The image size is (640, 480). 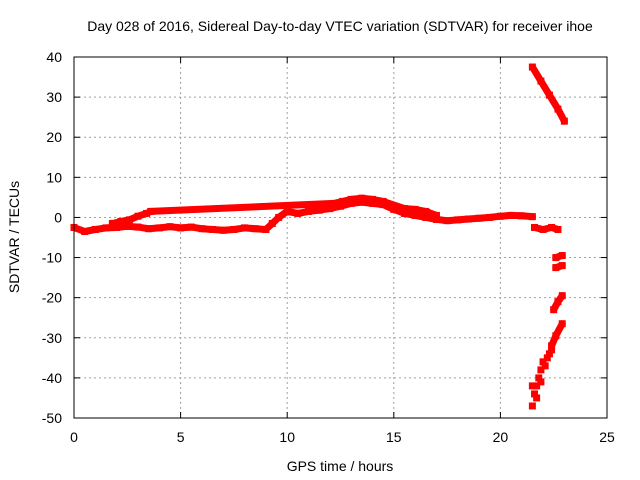 What do you see at coordinates (54, 97) in the screenshot?
I see `y-tick-label: 30` at bounding box center [54, 97].